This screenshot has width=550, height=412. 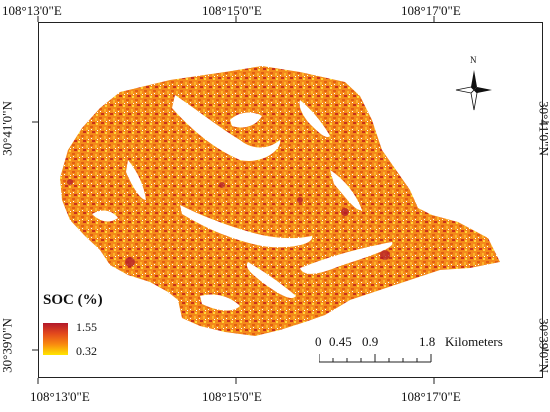 What do you see at coordinates (73, 300) in the screenshot?
I see `legend-title: SOC (%)` at bounding box center [73, 300].